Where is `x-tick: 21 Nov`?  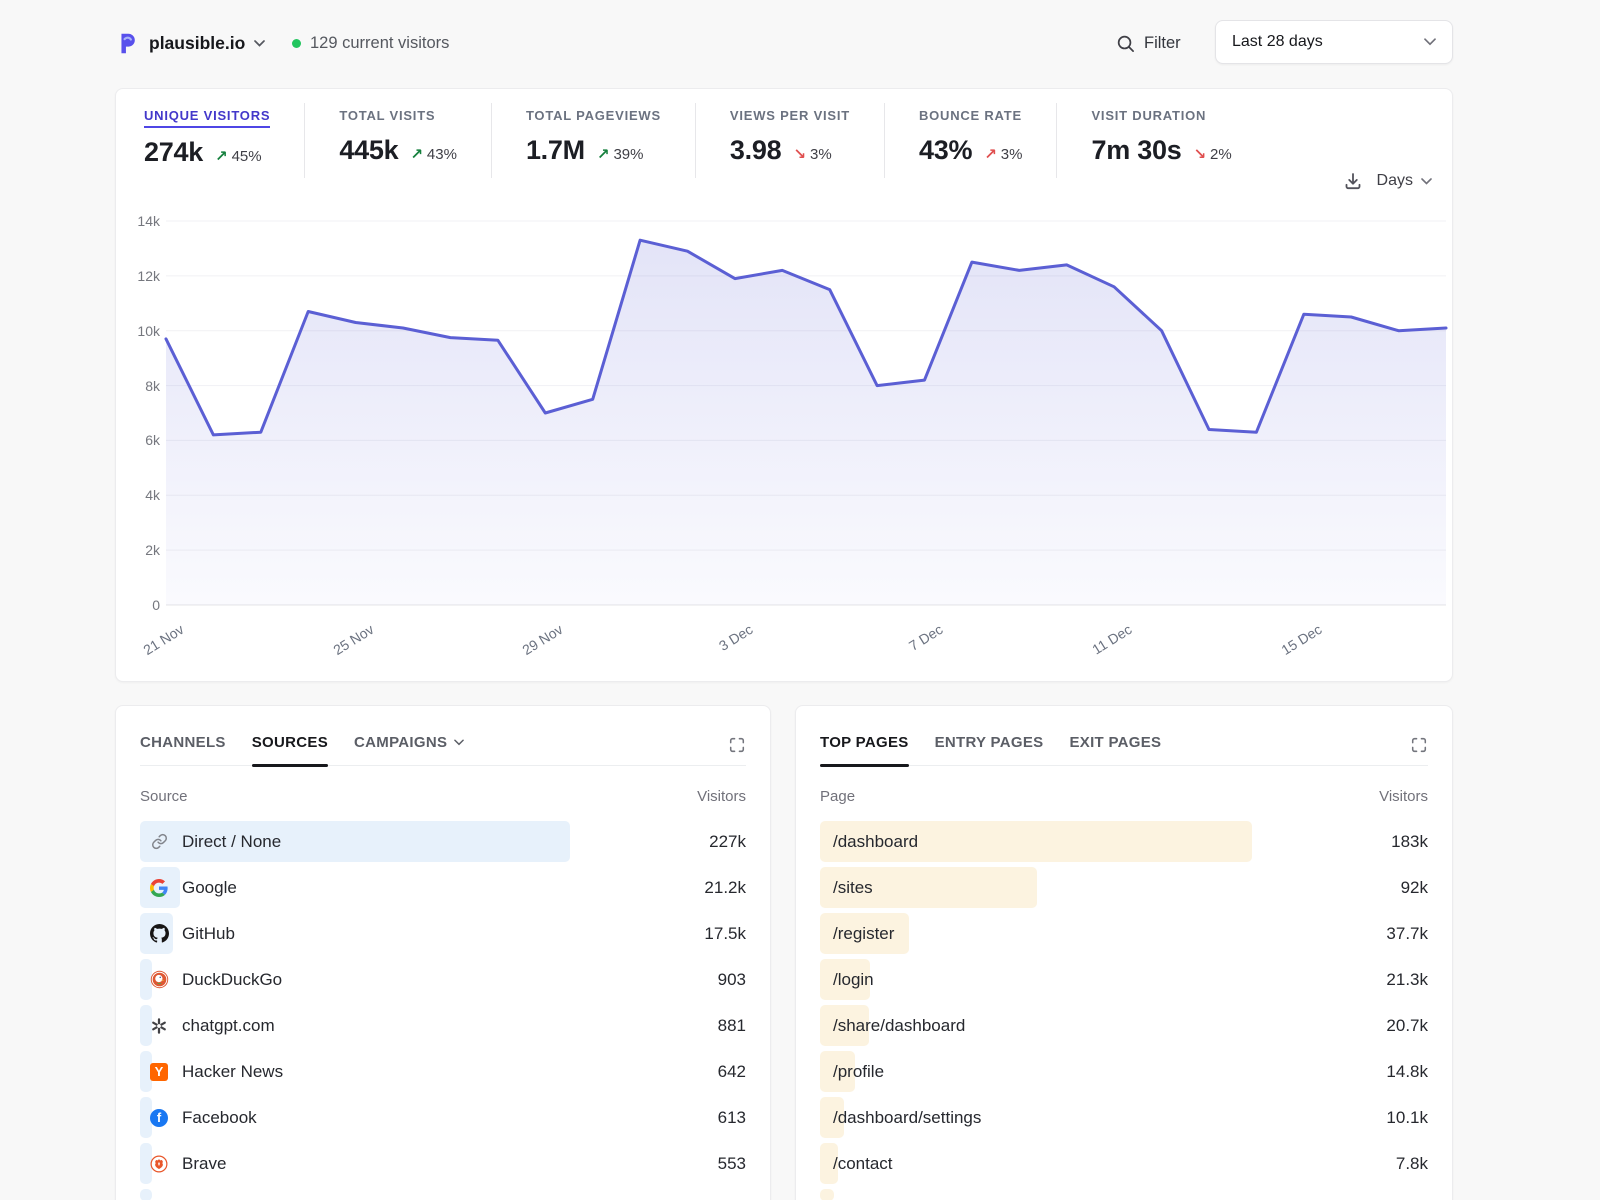
x-tick: 21 Nov is located at coordinates (163, 640).